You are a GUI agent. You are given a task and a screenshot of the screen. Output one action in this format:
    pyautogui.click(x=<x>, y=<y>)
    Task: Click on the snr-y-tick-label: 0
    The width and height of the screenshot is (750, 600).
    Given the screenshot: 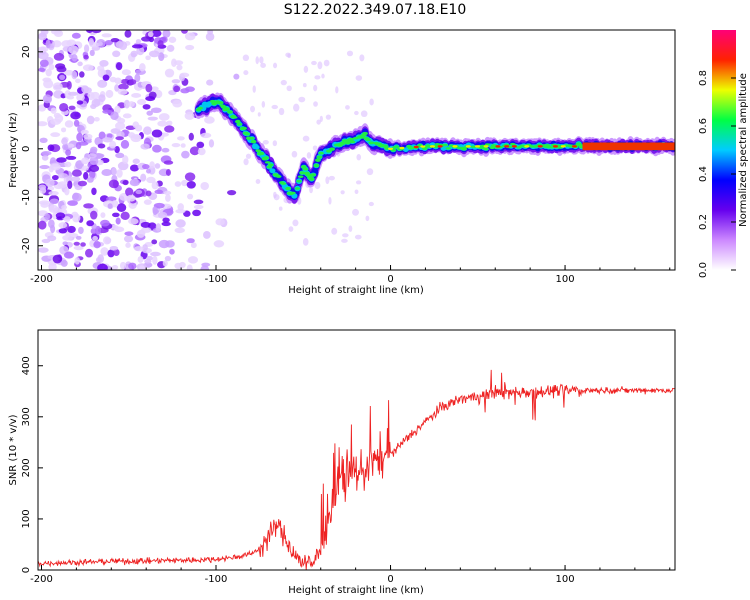 What is the action you would take?
    pyautogui.click(x=26, y=570)
    